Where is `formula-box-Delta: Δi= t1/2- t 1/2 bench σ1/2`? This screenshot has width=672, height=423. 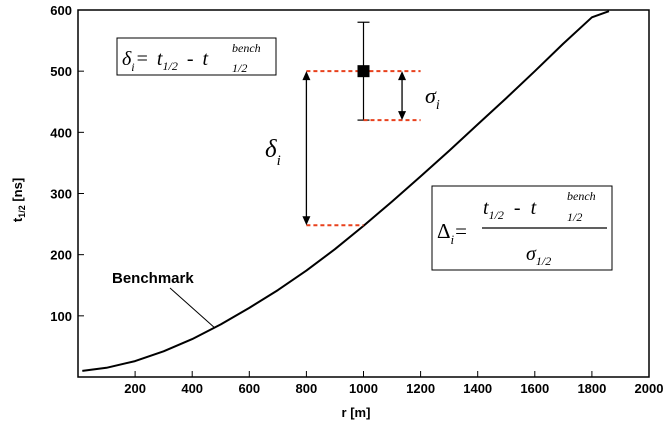 formula-box-Delta: Δi= t1/2- t 1/2 bench σ1/2 is located at coordinates (522, 228).